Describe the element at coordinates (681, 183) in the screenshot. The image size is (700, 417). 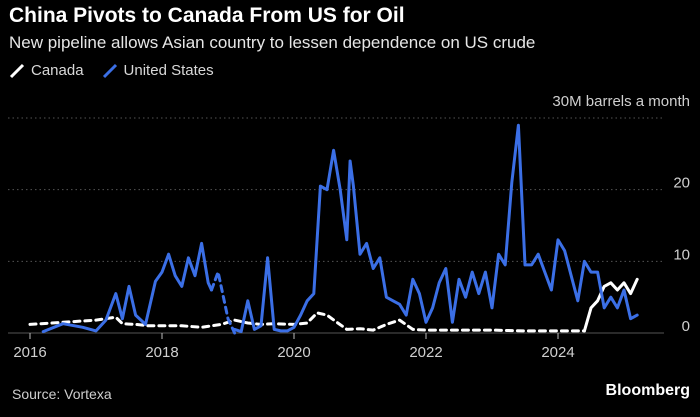
I see `y-tick-label: 20` at that location.